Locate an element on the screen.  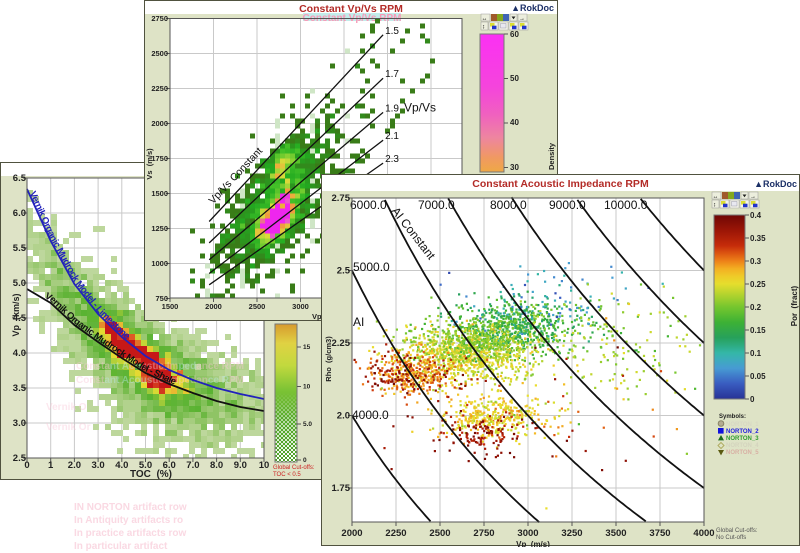
svg-text: 0.05 is located at coordinates (758, 376).